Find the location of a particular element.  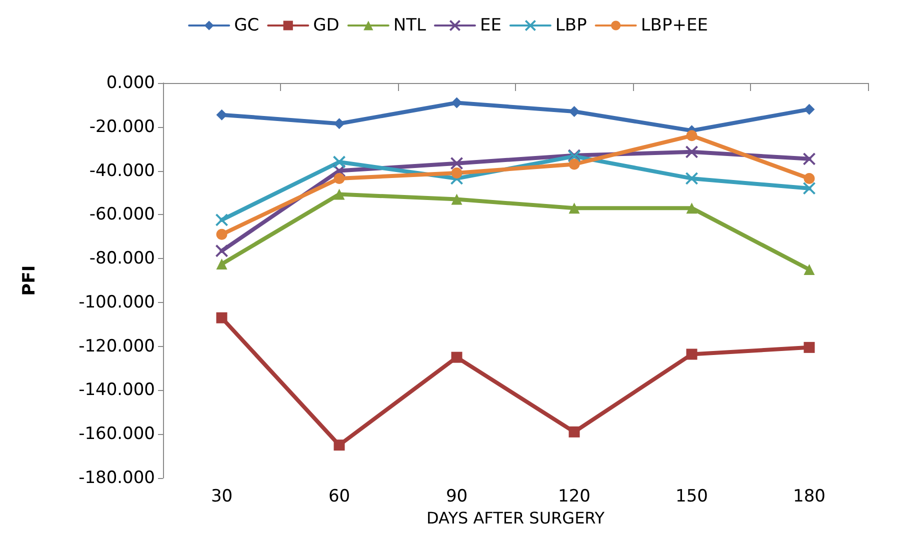

y-tick-label: -80.000 is located at coordinates (122, 258).